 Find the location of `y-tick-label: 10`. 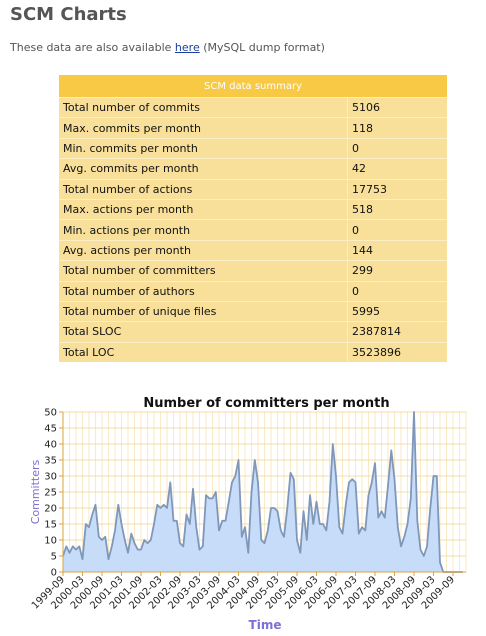

y-tick-label: 10 is located at coordinates (50, 541).